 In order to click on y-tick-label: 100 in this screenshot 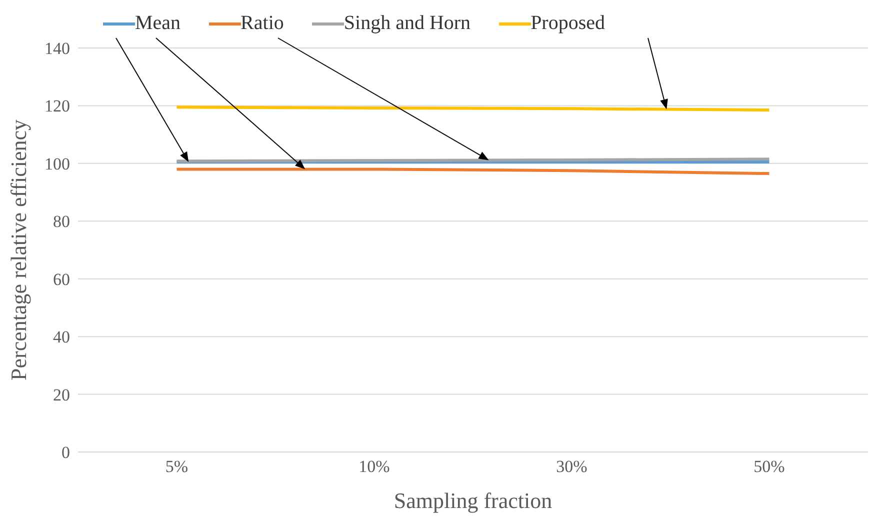, I will do `click(57, 164)`.